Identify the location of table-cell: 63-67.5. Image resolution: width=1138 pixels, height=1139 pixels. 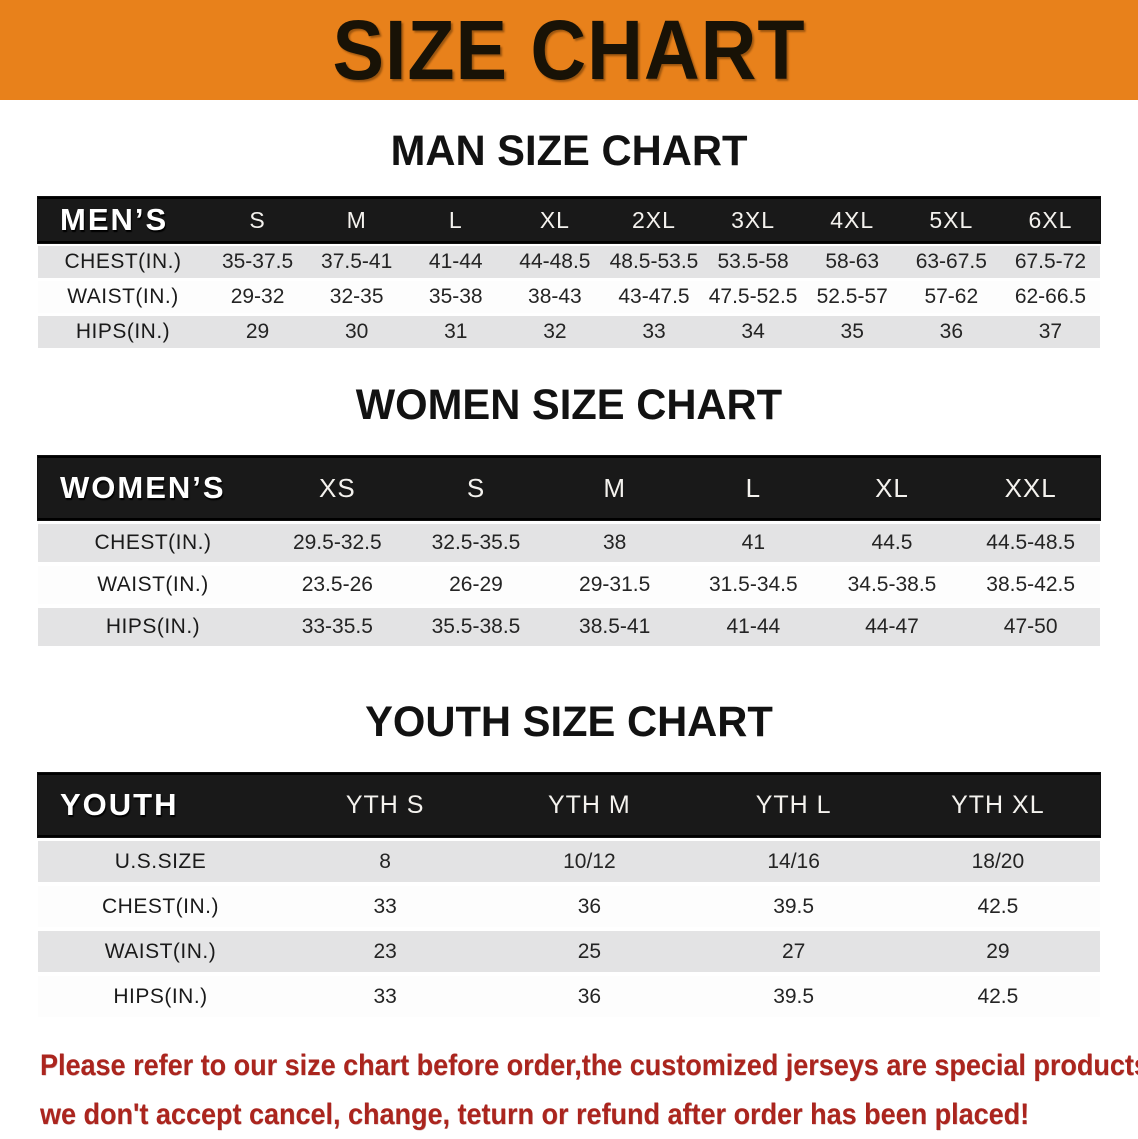
(951, 262).